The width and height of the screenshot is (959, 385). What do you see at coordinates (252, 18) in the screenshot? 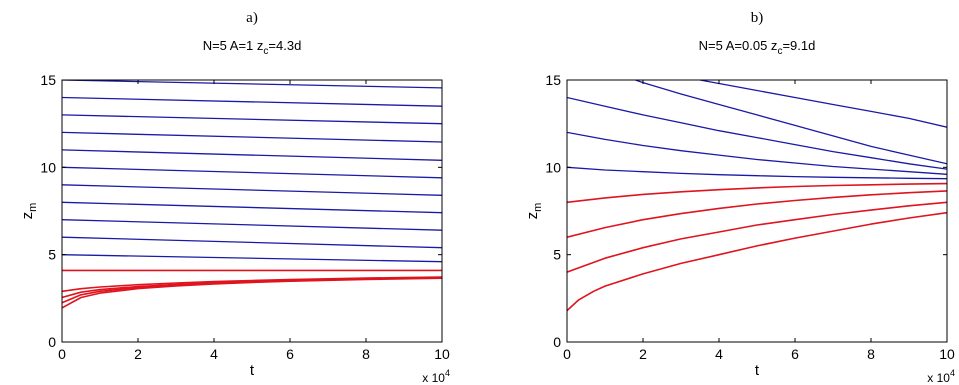
I see `panel-label: a)` at bounding box center [252, 18].